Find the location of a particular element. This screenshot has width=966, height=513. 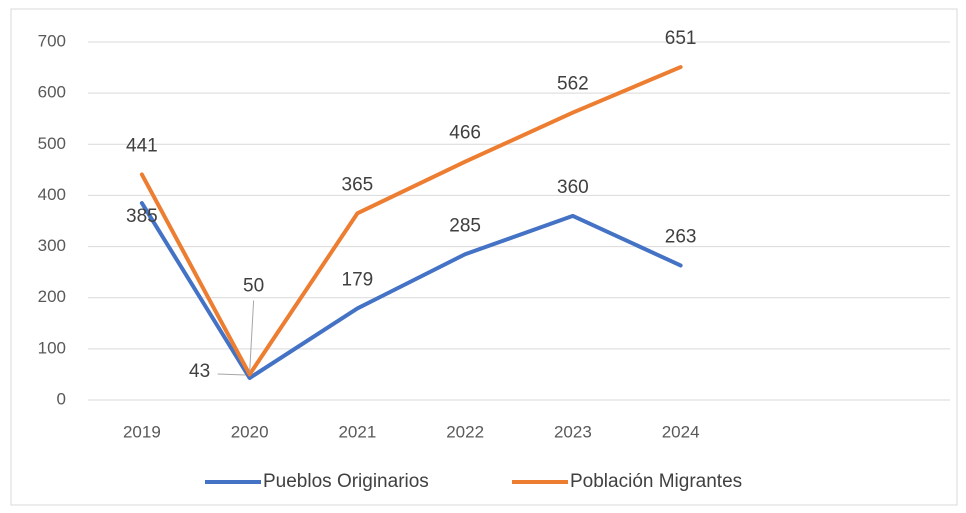

y-tick-label: 600 is located at coordinates (52, 92).